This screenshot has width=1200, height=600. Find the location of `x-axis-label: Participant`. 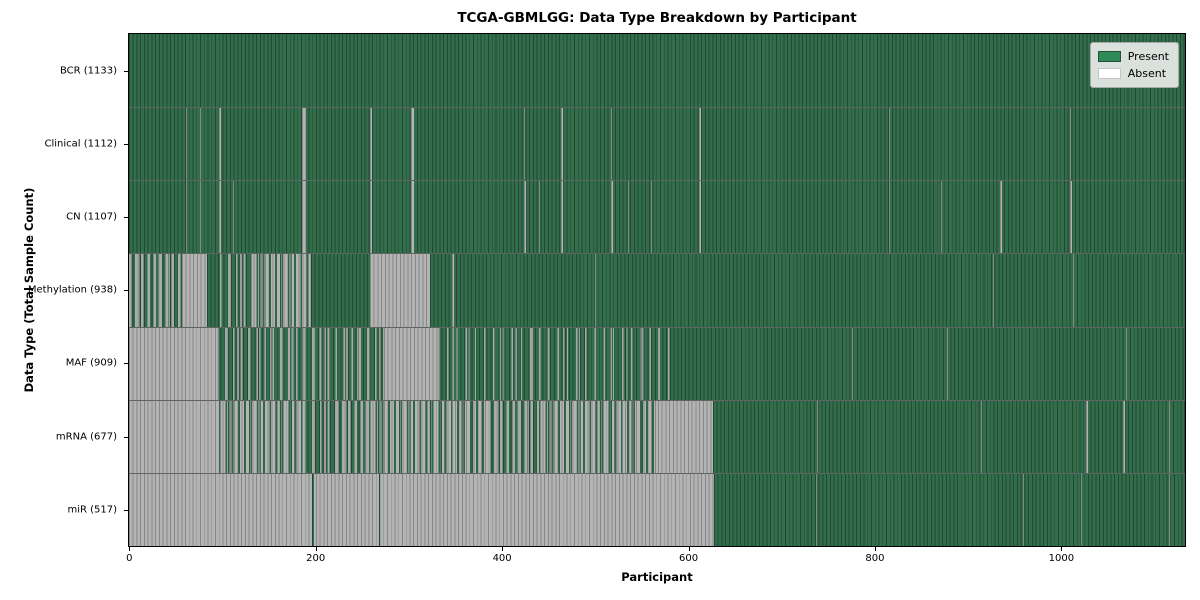

x-axis-label: Participant is located at coordinates (657, 577).